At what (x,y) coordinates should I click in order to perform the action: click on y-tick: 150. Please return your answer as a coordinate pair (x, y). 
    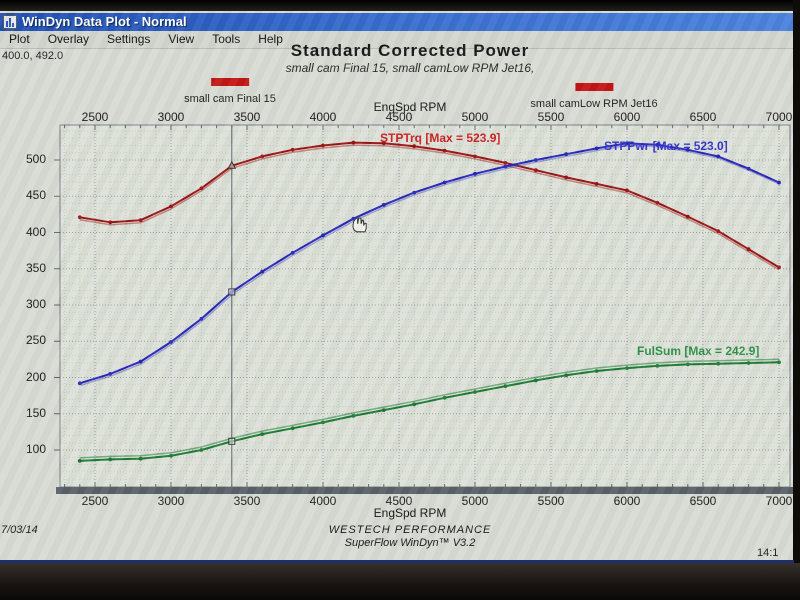
    Looking at the image, I should click on (35, 412).